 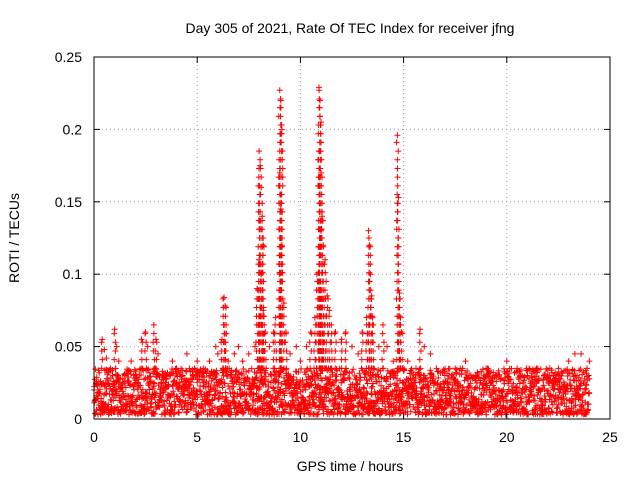 What do you see at coordinates (350, 466) in the screenshot?
I see `x-axis-label: GPS time / hours` at bounding box center [350, 466].